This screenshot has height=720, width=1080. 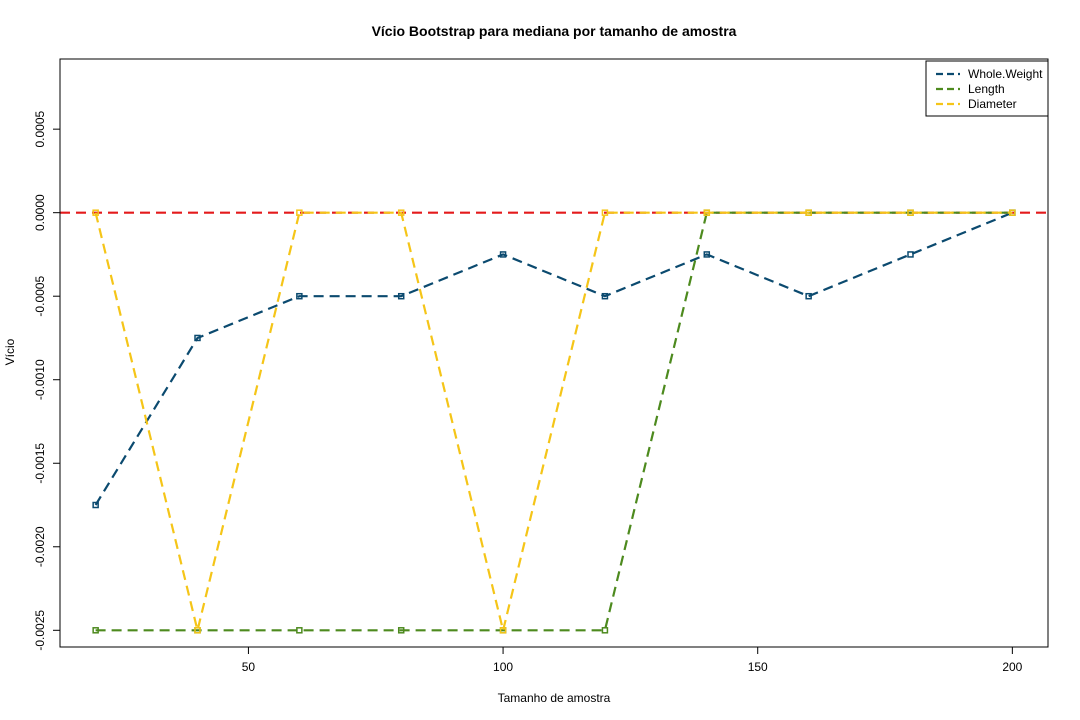 I want to click on y-axis-label: Vício, so click(x=10, y=351).